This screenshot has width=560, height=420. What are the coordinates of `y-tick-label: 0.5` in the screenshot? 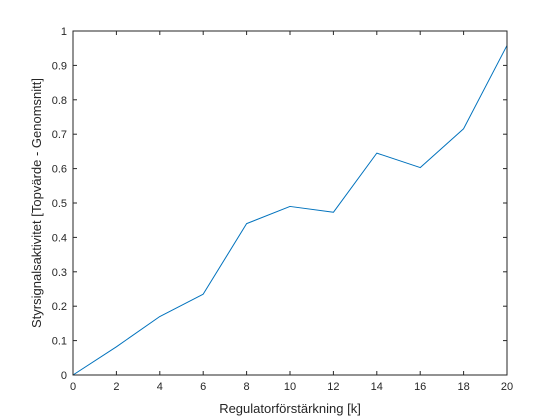 It's located at (59, 204).